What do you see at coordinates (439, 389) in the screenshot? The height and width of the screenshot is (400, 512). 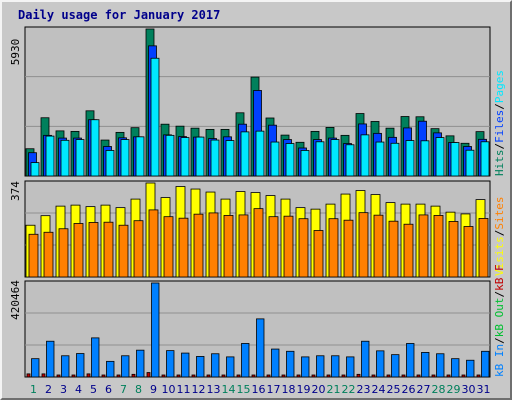 I see `day-label: 28` at bounding box center [439, 389].